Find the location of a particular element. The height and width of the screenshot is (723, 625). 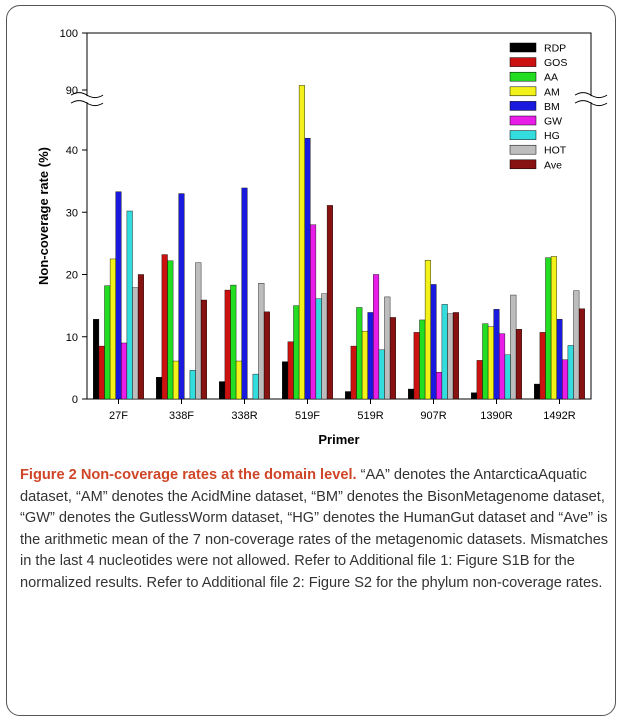

y-tick-label: 30 is located at coordinates (72, 213).